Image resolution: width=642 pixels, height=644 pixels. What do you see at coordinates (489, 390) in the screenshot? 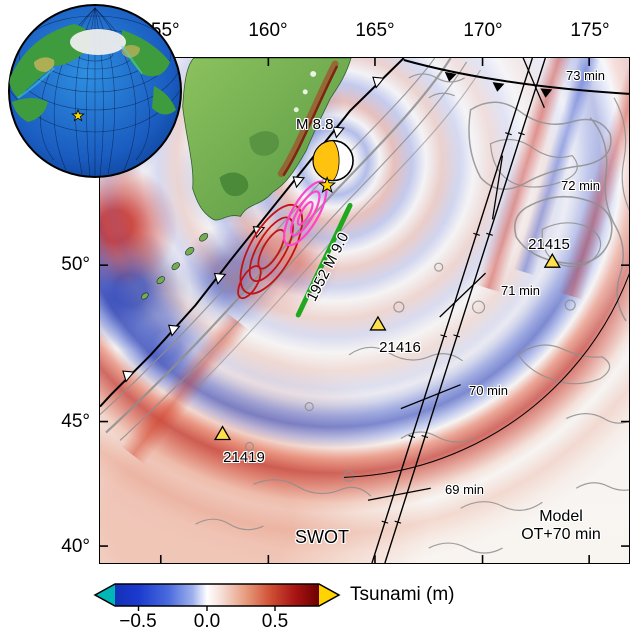
I see `time-label-70: 70 min` at bounding box center [489, 390].